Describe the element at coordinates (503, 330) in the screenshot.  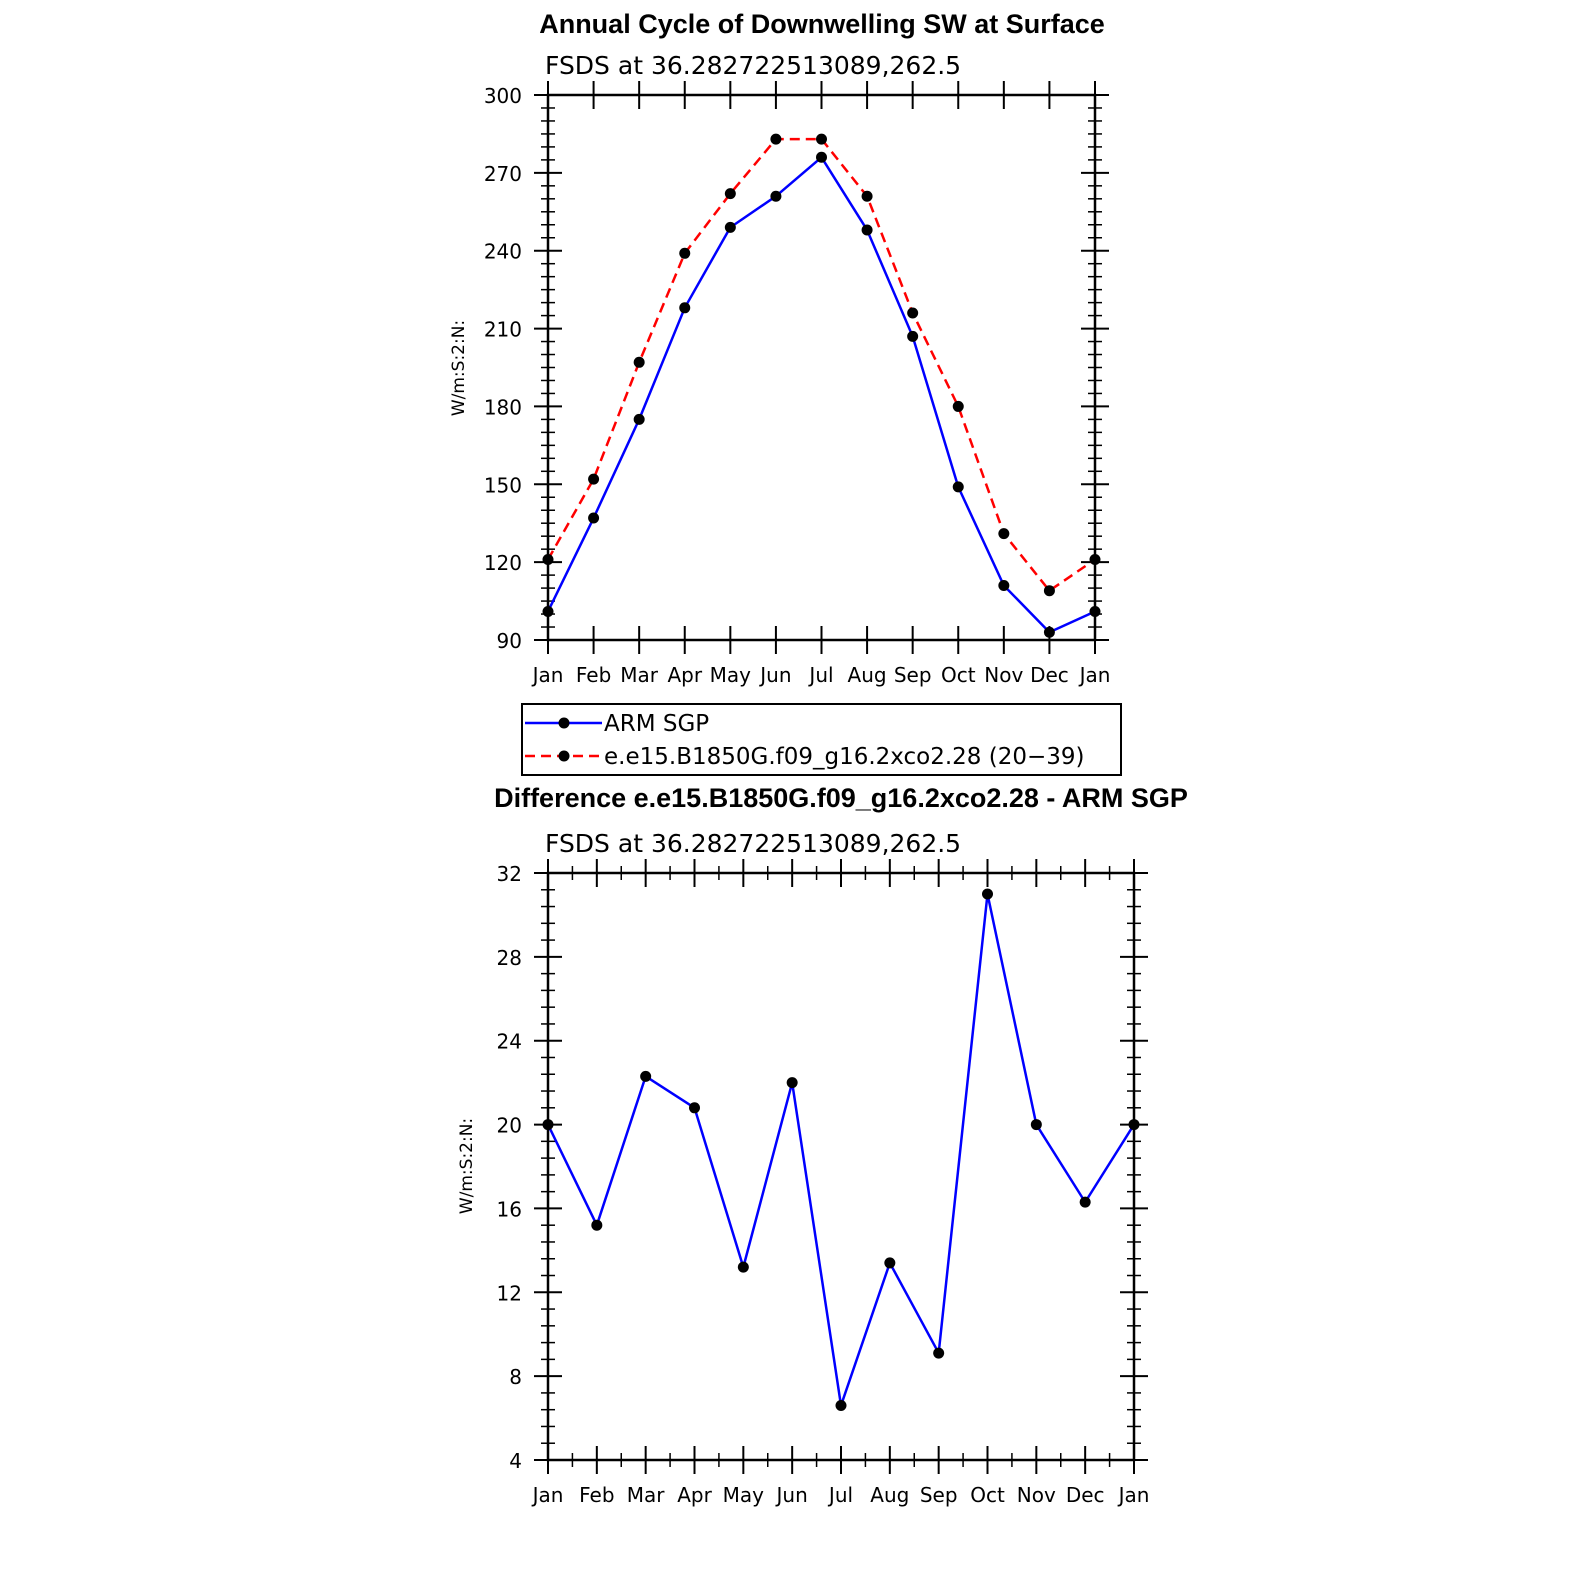
I see `y-tick-label: 210` at that location.